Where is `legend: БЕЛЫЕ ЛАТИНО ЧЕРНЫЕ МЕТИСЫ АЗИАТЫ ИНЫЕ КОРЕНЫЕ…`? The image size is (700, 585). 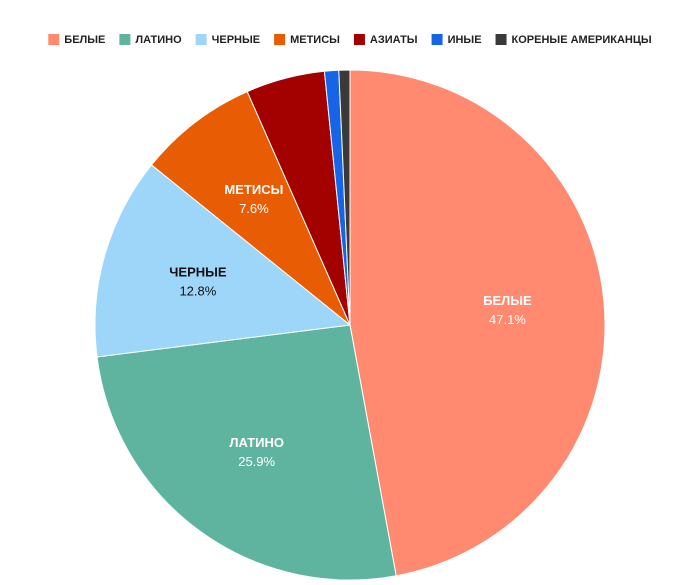
legend: БЕЛЫЕ ЛАТИНО ЧЕРНЫЕ МЕТИСЫ АЗИАТЫ ИНЫЕ КОРЕНЫЕ… is located at coordinates (350, 40).